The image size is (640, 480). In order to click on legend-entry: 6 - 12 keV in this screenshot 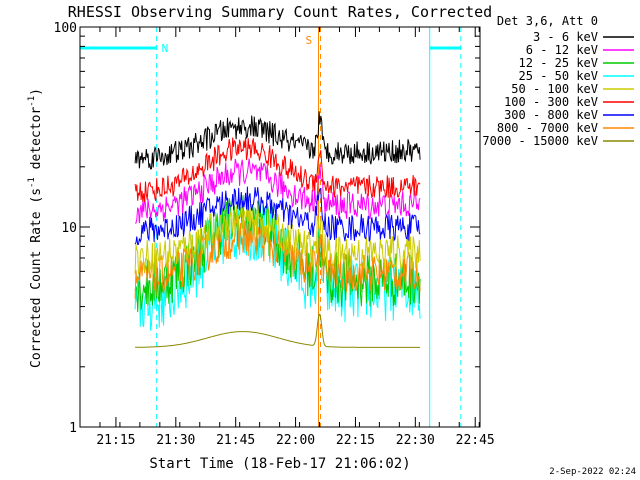, I will do `click(562, 50)`.